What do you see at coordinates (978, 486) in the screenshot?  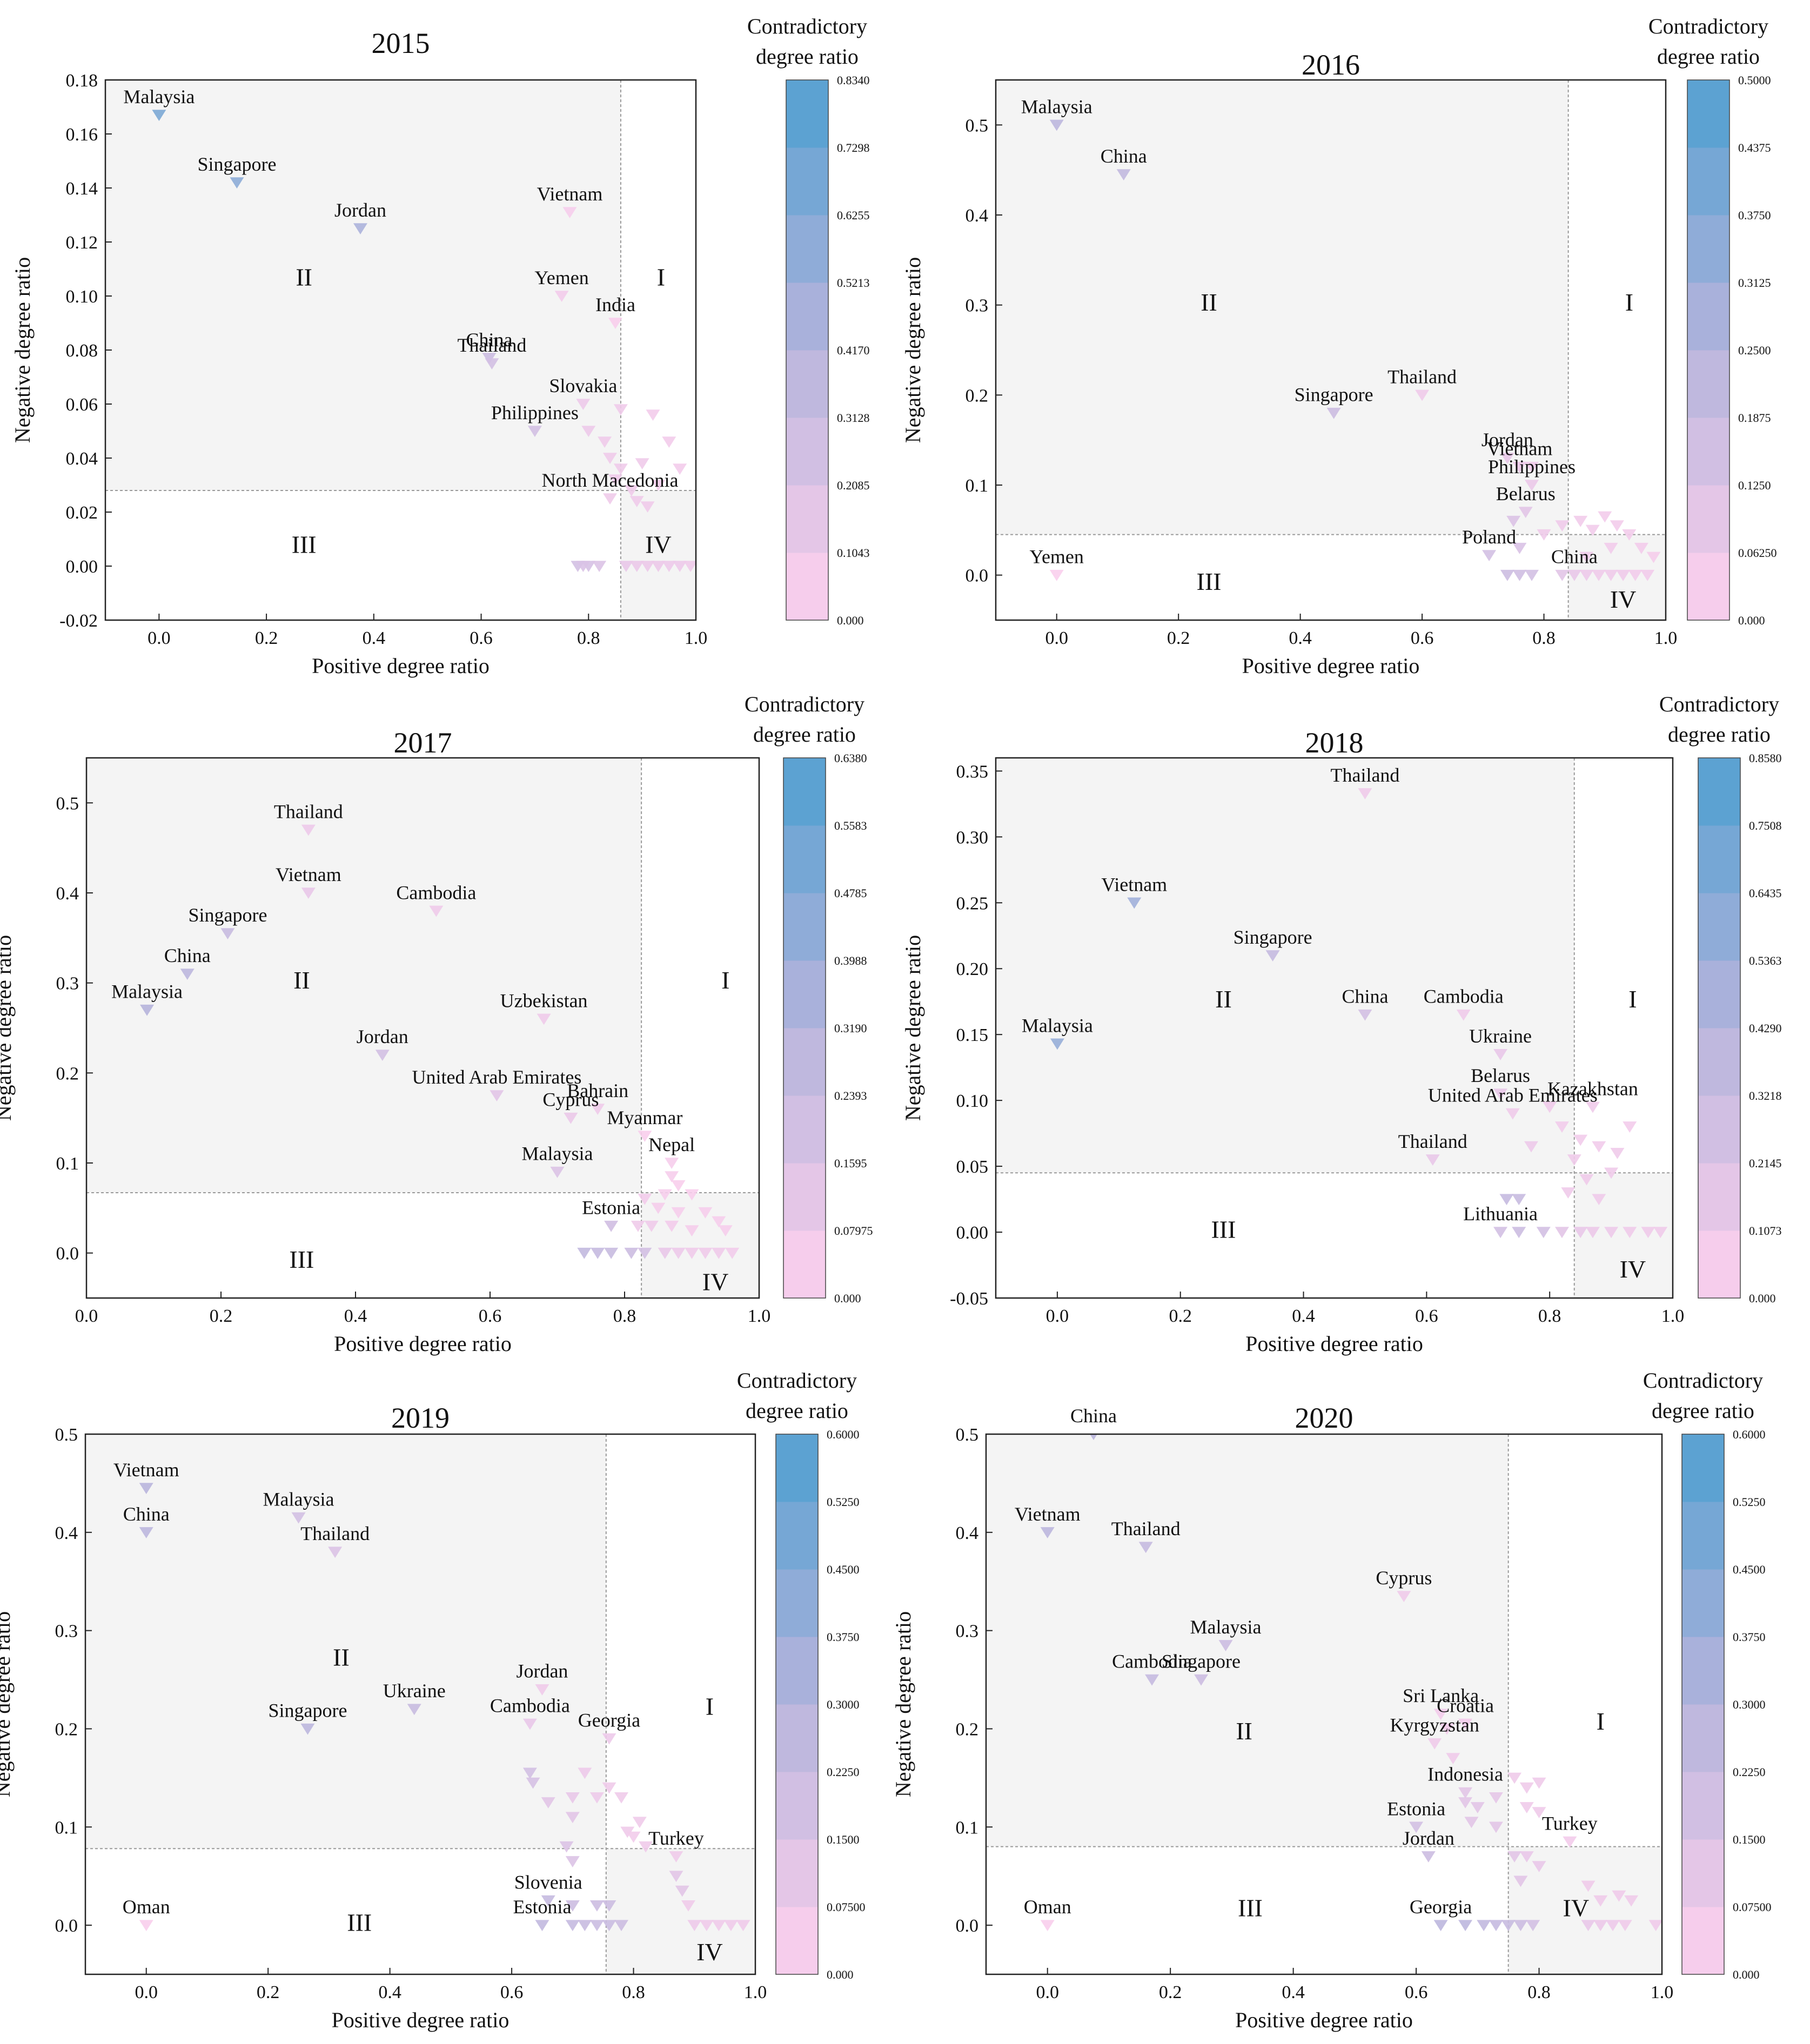 I see `y-tick-label: 0.1` at bounding box center [978, 486].